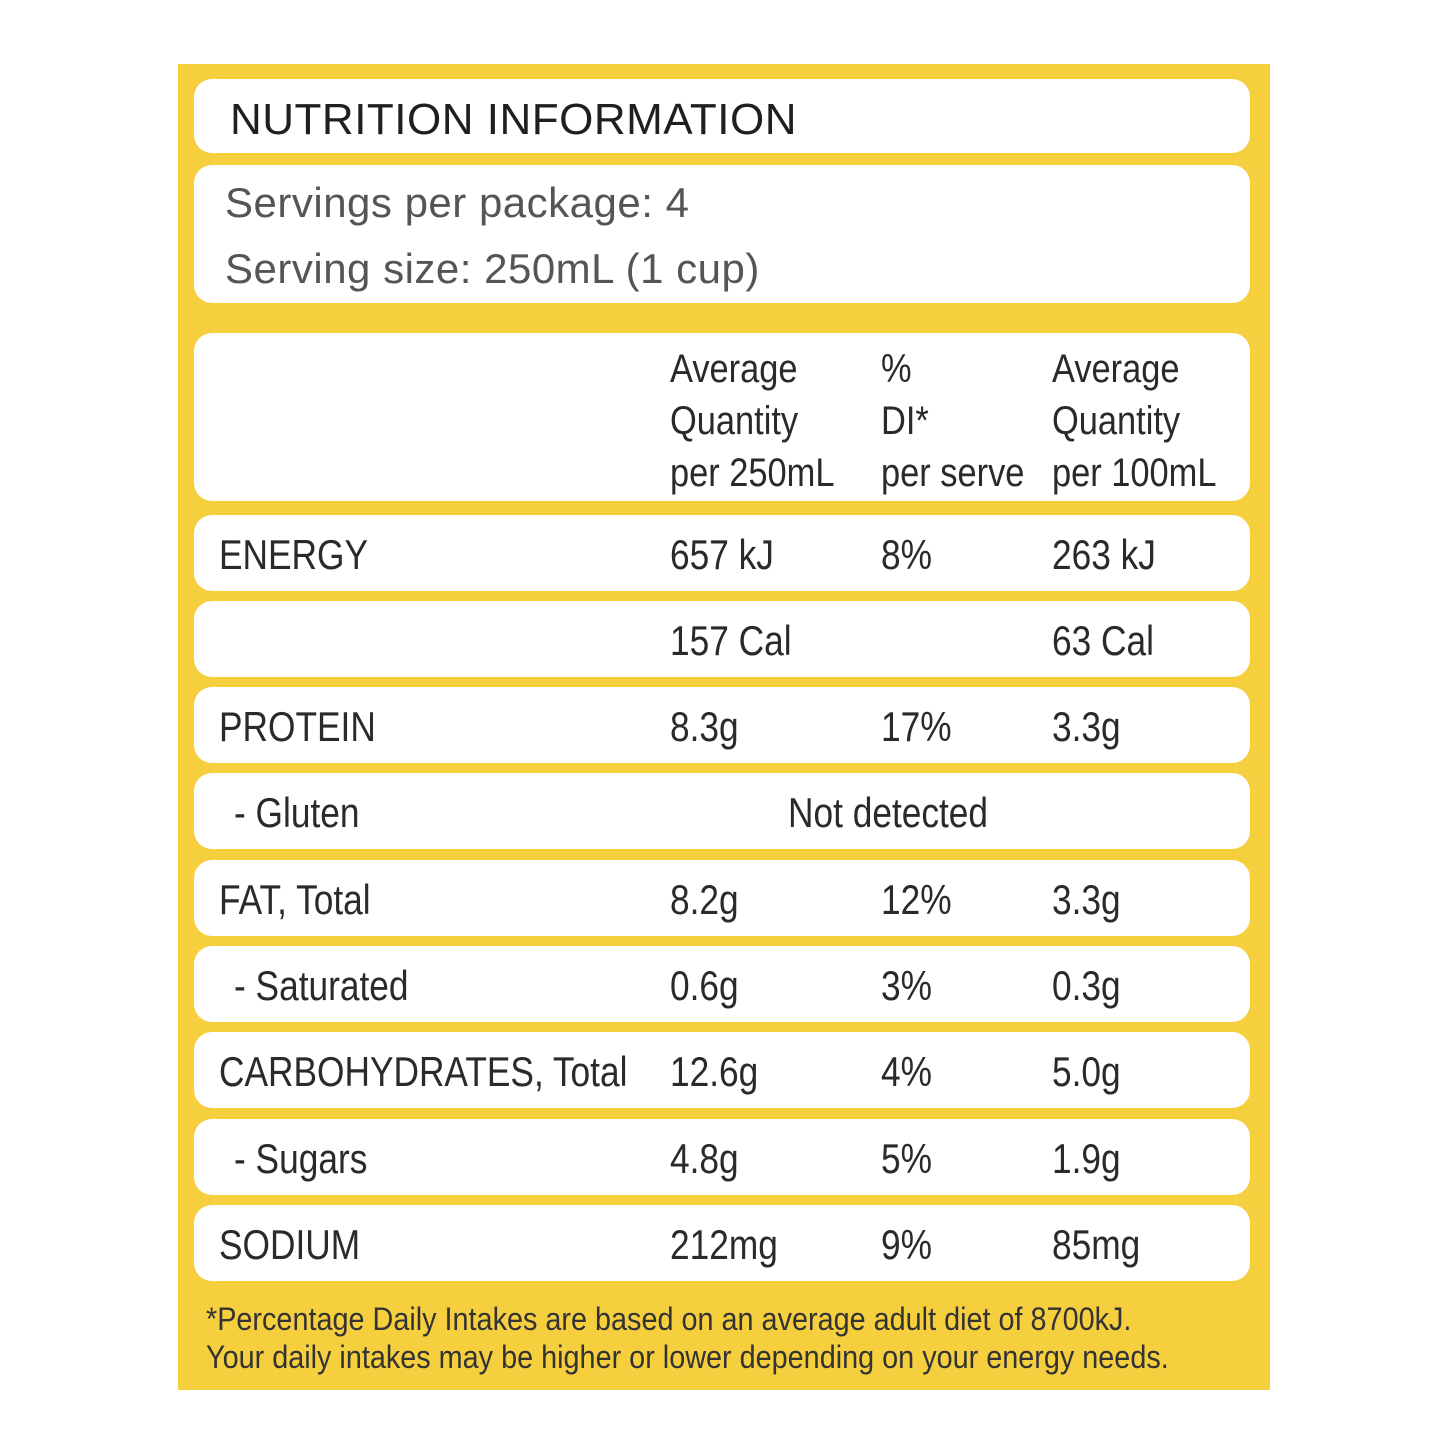  Describe the element at coordinates (888, 812) in the screenshot. I see `row-not-detected: Not detected` at that location.